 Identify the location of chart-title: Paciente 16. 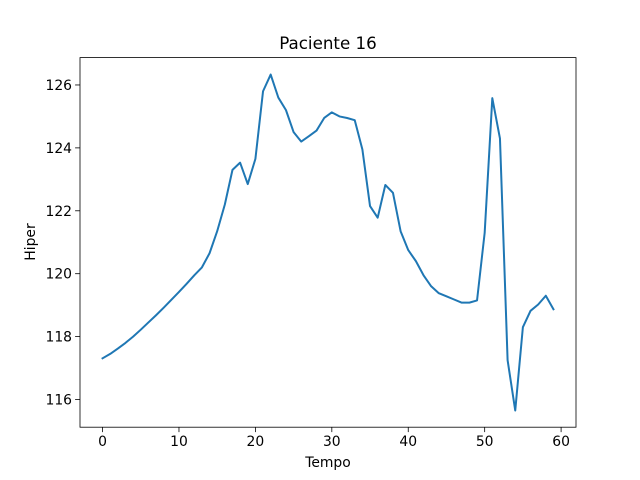
(328, 43).